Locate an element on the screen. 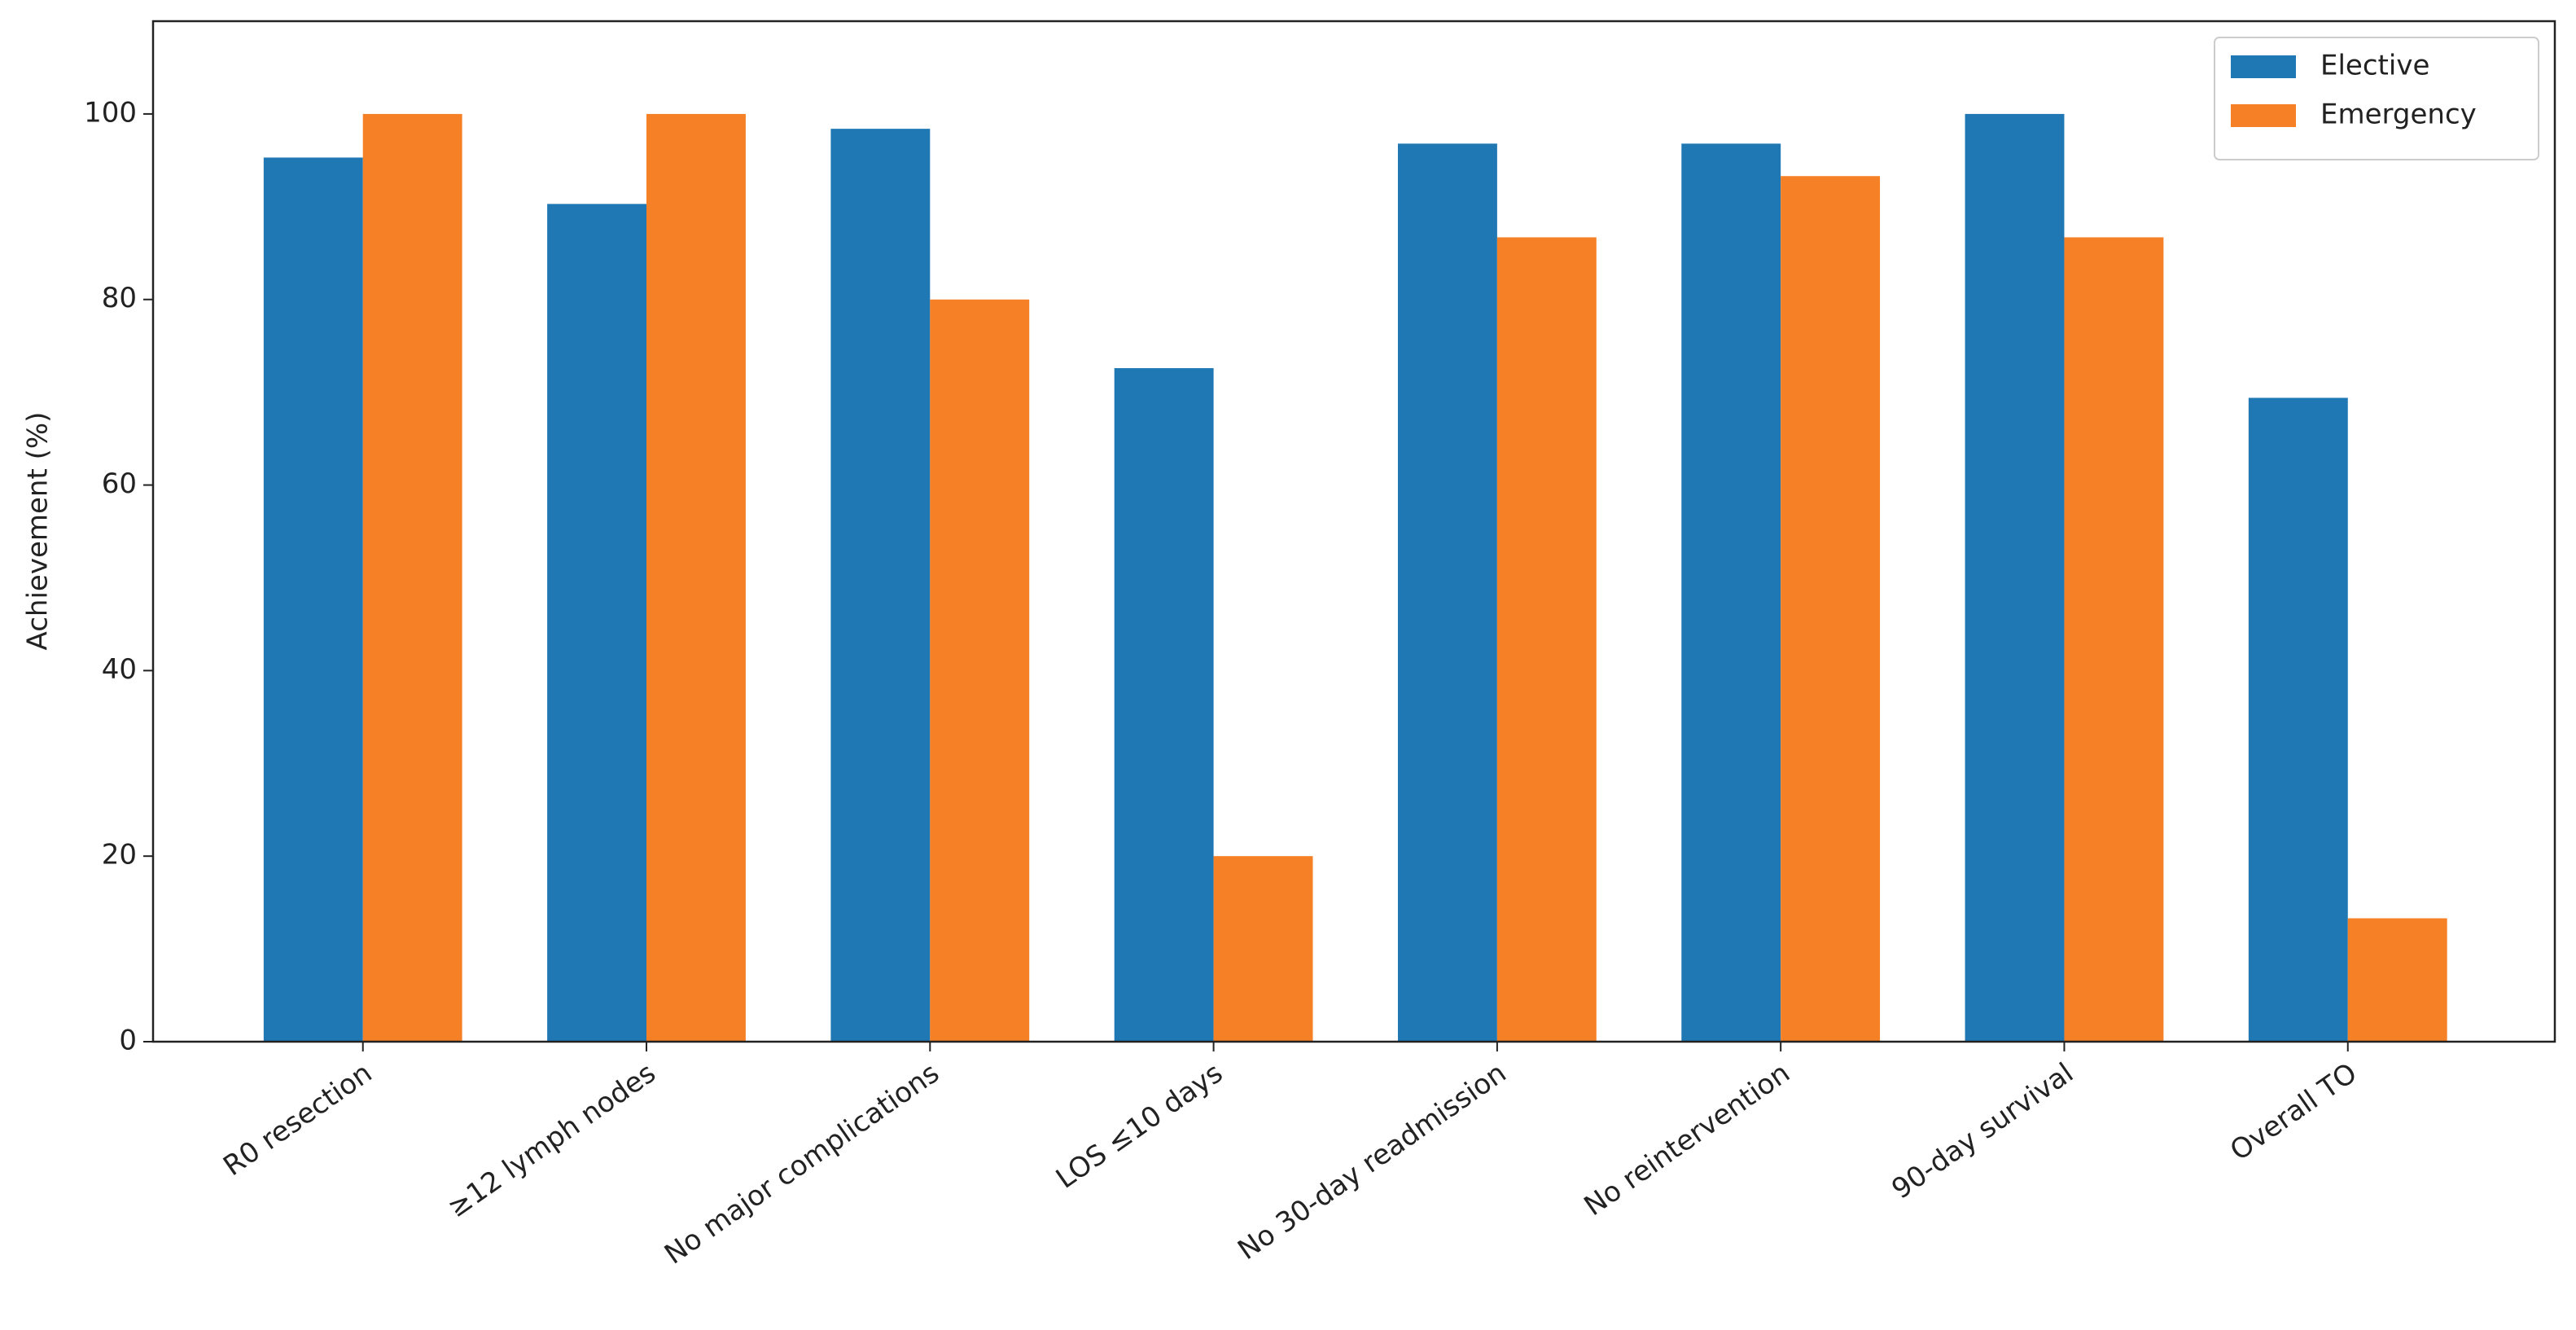  x-tick-label: LOS ≤10 days is located at coordinates (1139, 1125).